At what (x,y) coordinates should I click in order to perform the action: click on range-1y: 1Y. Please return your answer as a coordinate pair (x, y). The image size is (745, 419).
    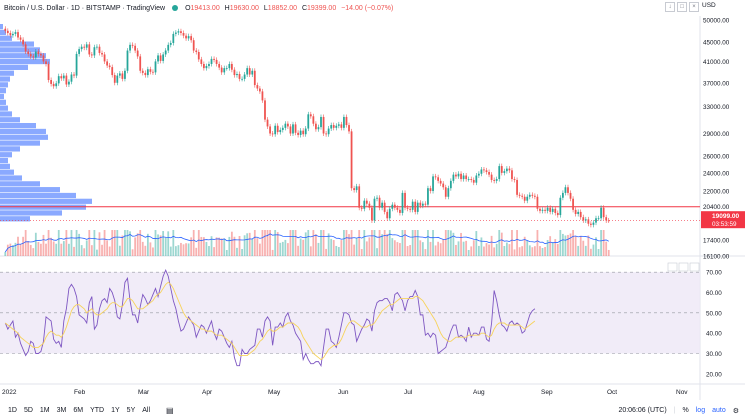
    Looking at the image, I should click on (115, 410).